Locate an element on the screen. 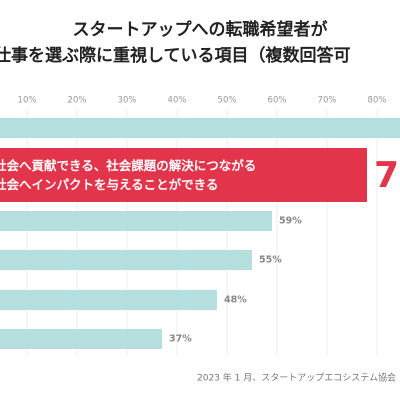  chart-title: 仕事を選ぶ際に重視している項目（複数回答可 is located at coordinates (175, 55).